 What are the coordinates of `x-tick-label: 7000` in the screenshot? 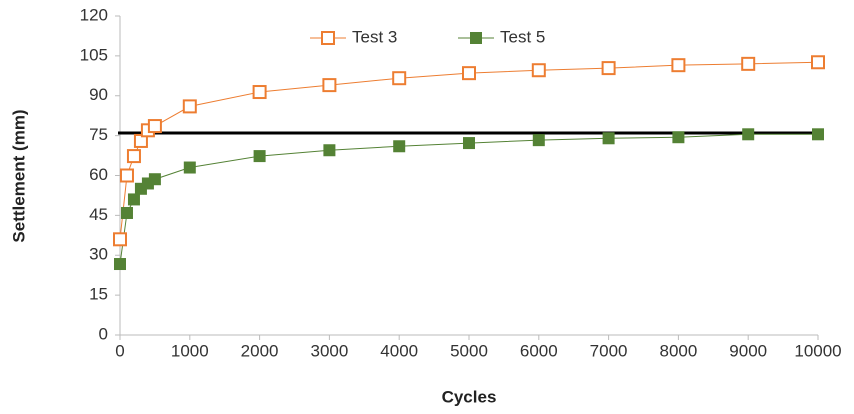 It's located at (609, 350).